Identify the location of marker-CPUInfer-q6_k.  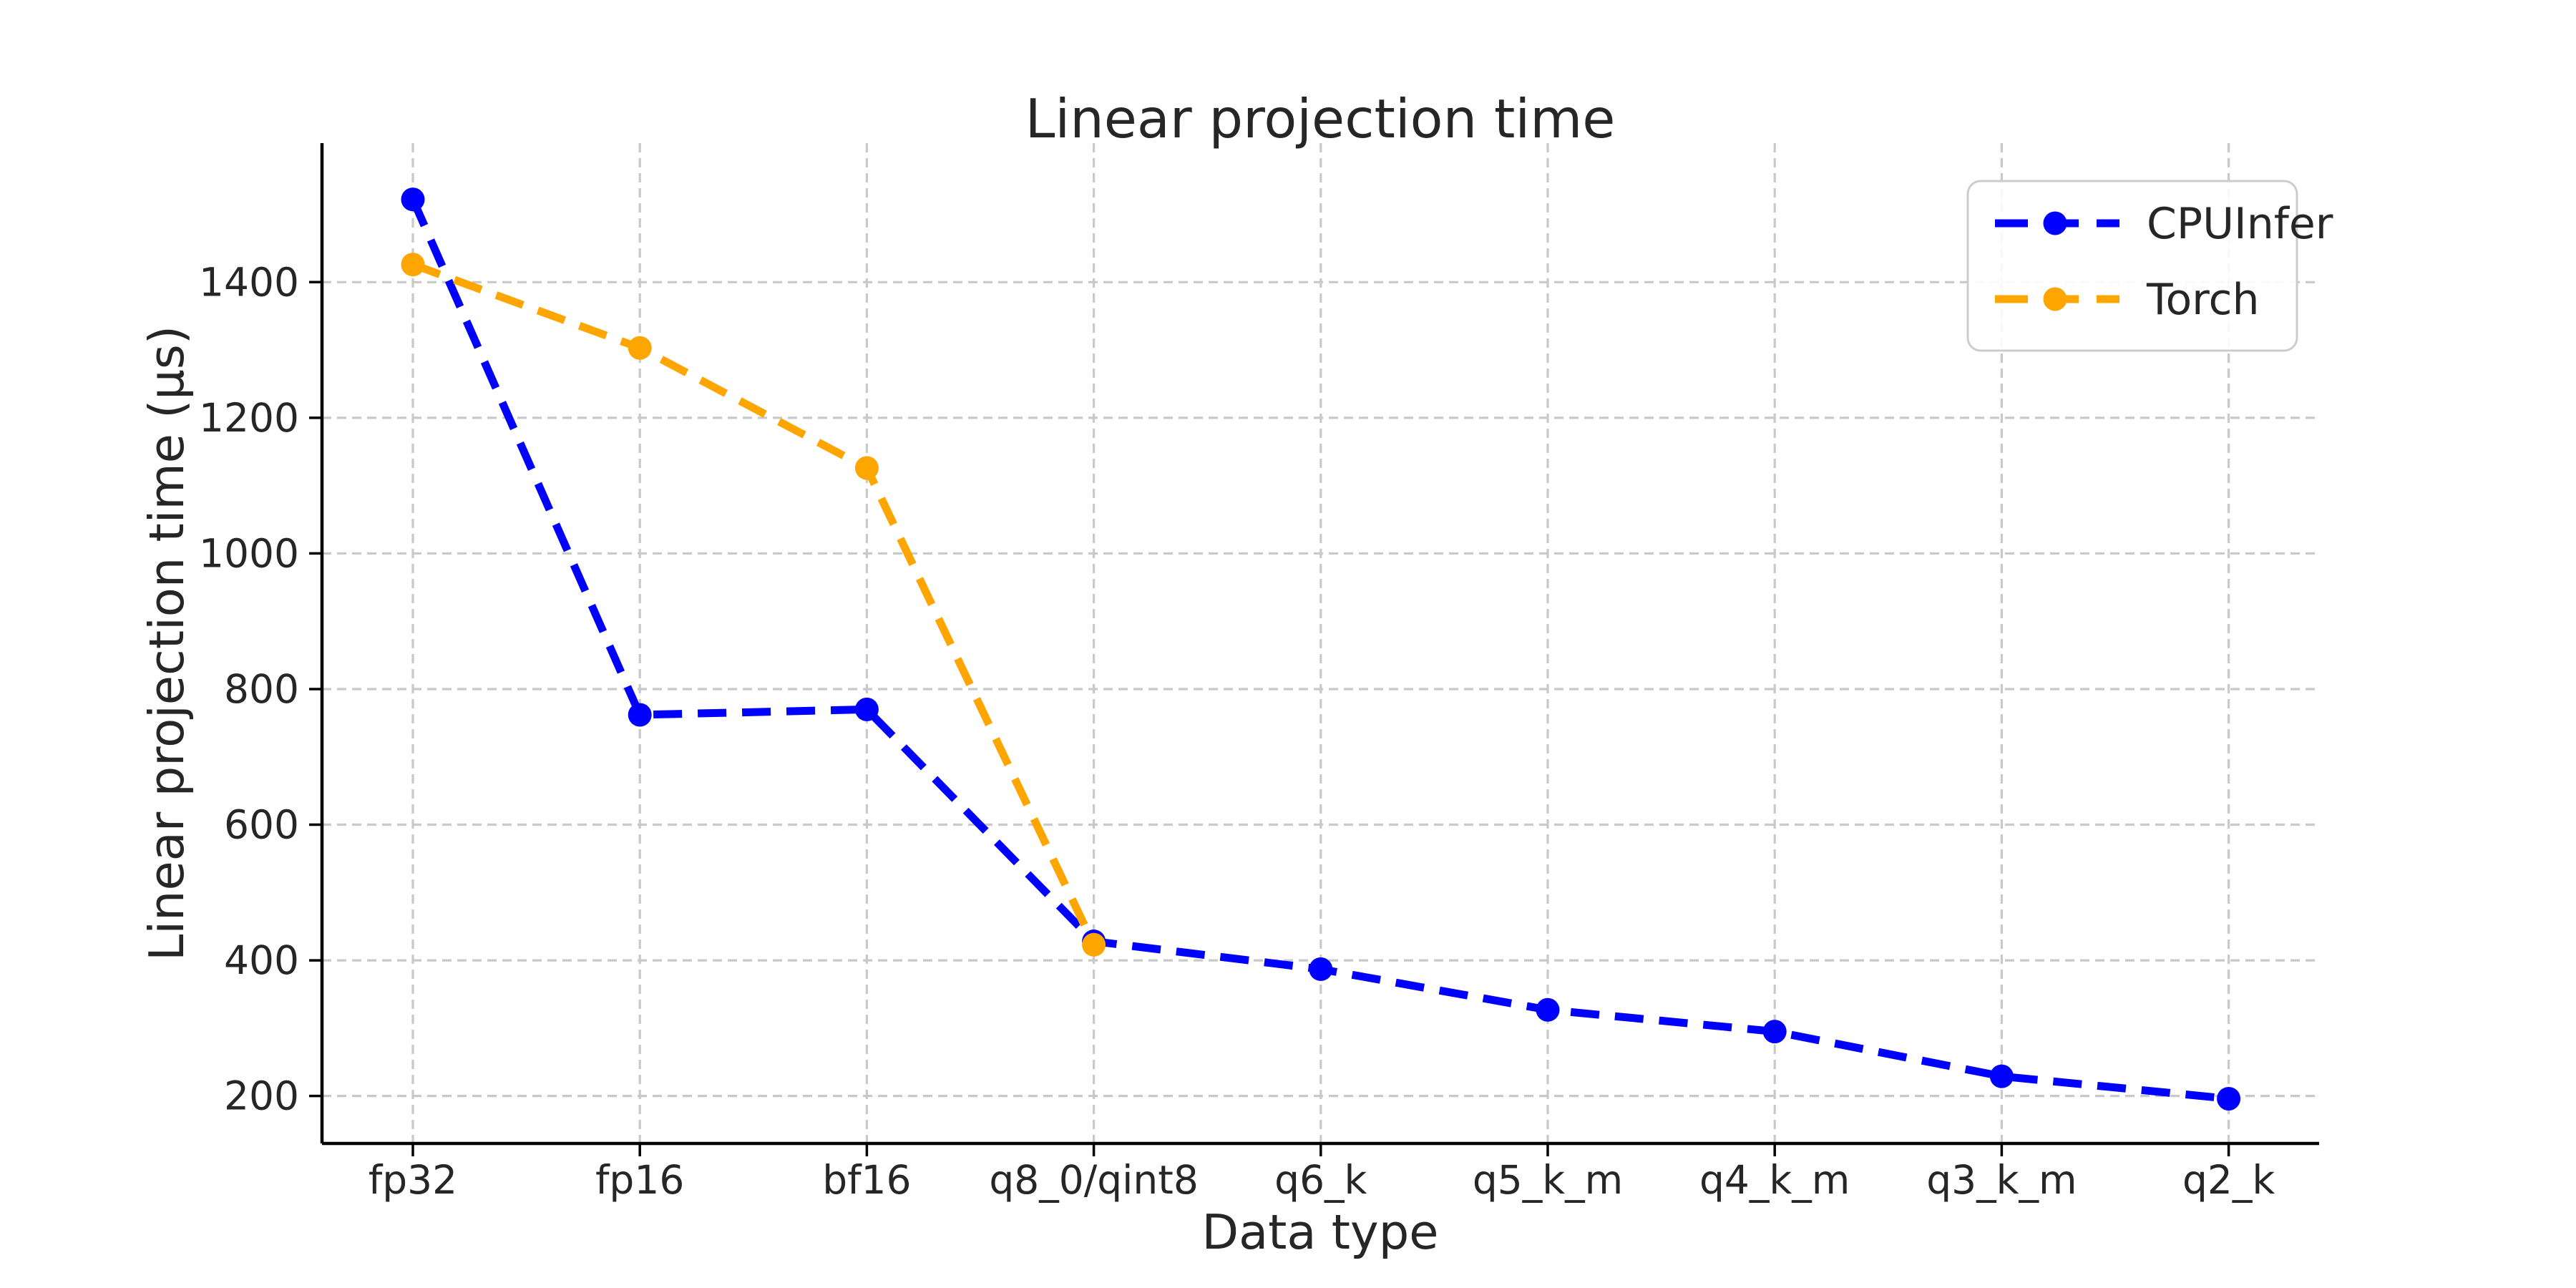
(1321, 969).